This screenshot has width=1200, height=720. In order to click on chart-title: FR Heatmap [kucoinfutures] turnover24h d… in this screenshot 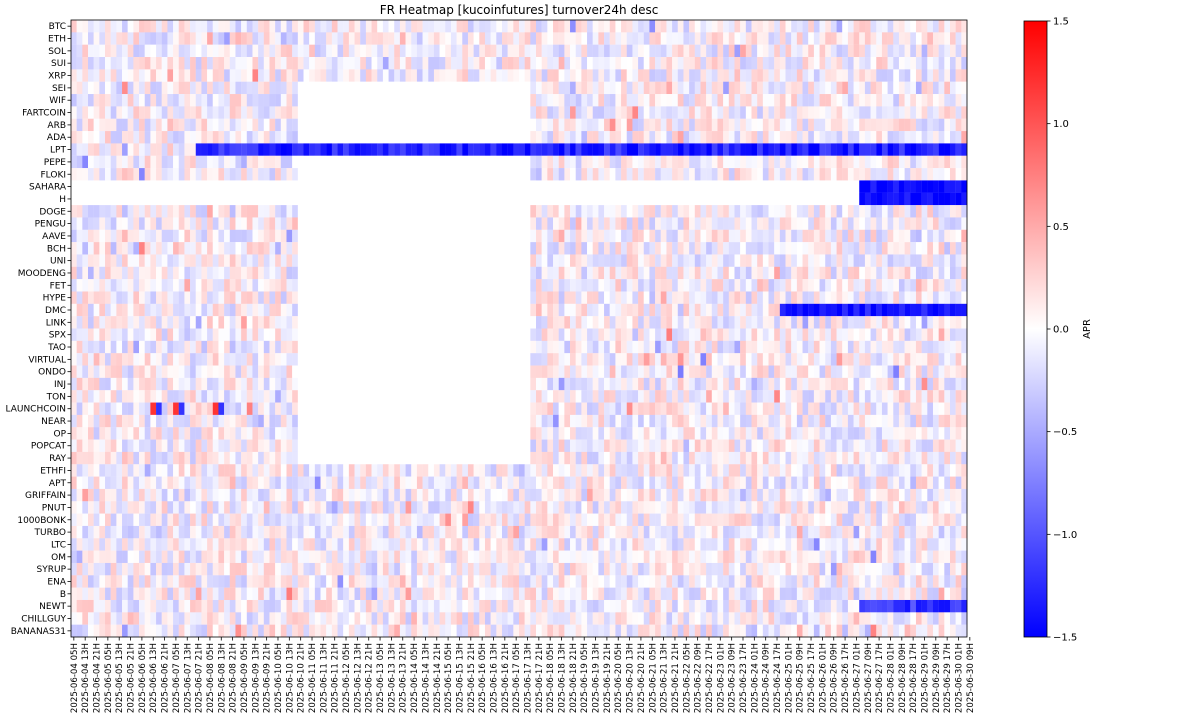, I will do `click(519, 10)`.